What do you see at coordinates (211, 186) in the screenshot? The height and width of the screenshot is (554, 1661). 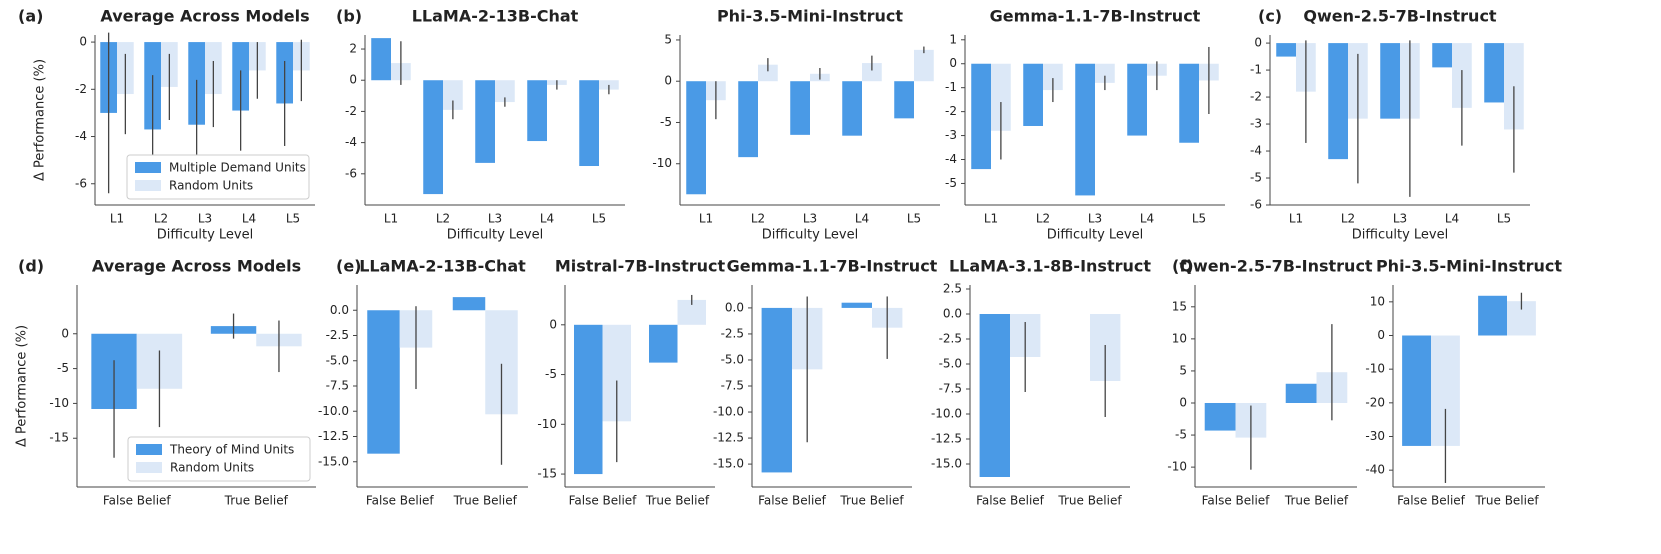 I see `legend-label: Random Units` at bounding box center [211, 186].